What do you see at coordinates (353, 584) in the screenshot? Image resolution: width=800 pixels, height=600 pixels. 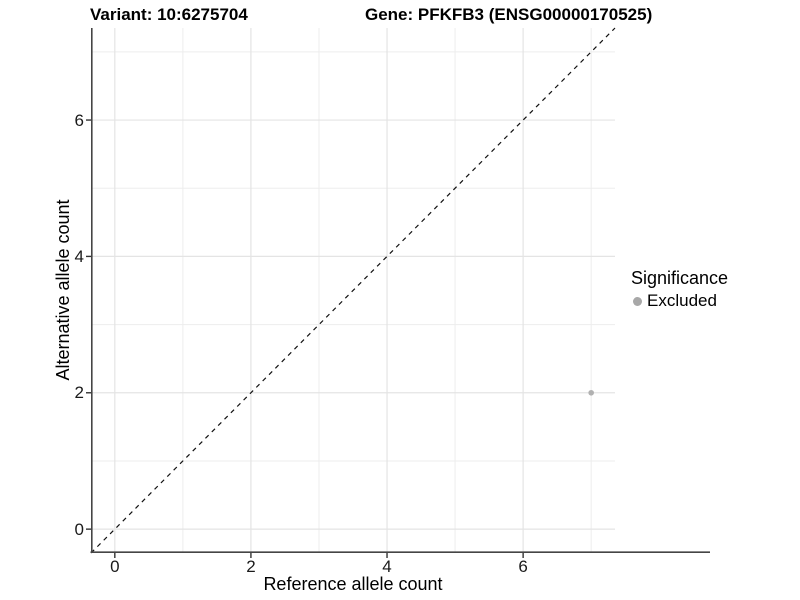 I see `x-axis-title: Reference allele count` at bounding box center [353, 584].